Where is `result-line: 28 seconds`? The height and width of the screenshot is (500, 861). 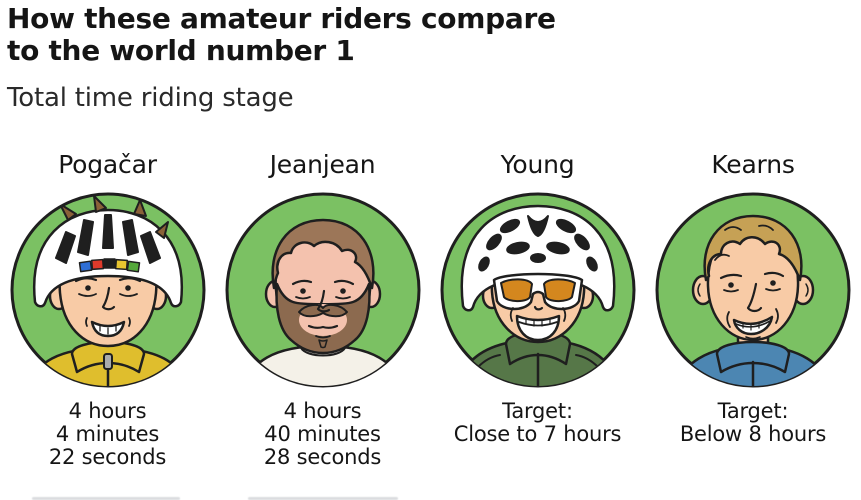 result-line: 28 seconds is located at coordinates (322, 457).